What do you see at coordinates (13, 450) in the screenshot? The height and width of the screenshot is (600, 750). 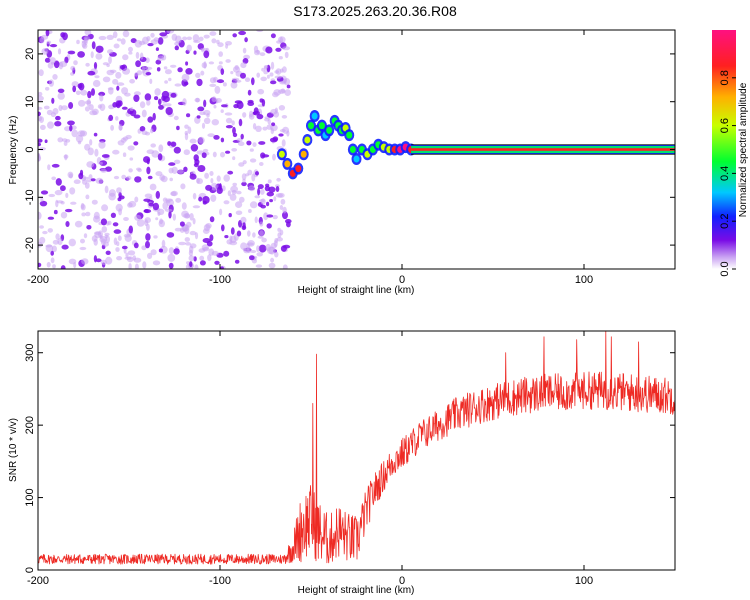 I see `snr-ylabel: SNR (10 * v/v)` at bounding box center [13, 450].